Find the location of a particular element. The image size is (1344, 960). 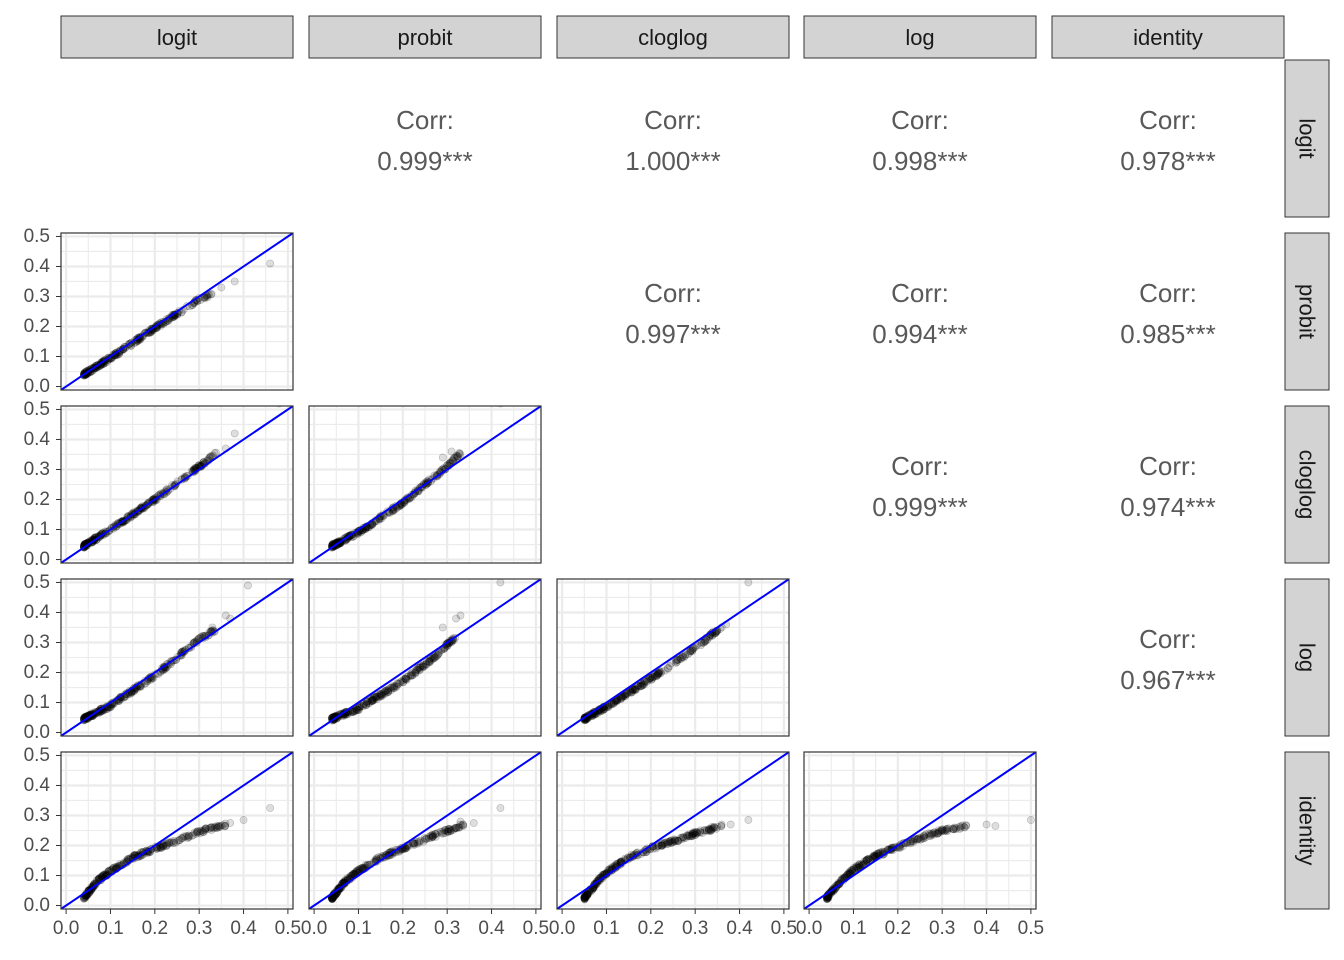

column-strip-cloglog: cloglog is located at coordinates (673, 37).